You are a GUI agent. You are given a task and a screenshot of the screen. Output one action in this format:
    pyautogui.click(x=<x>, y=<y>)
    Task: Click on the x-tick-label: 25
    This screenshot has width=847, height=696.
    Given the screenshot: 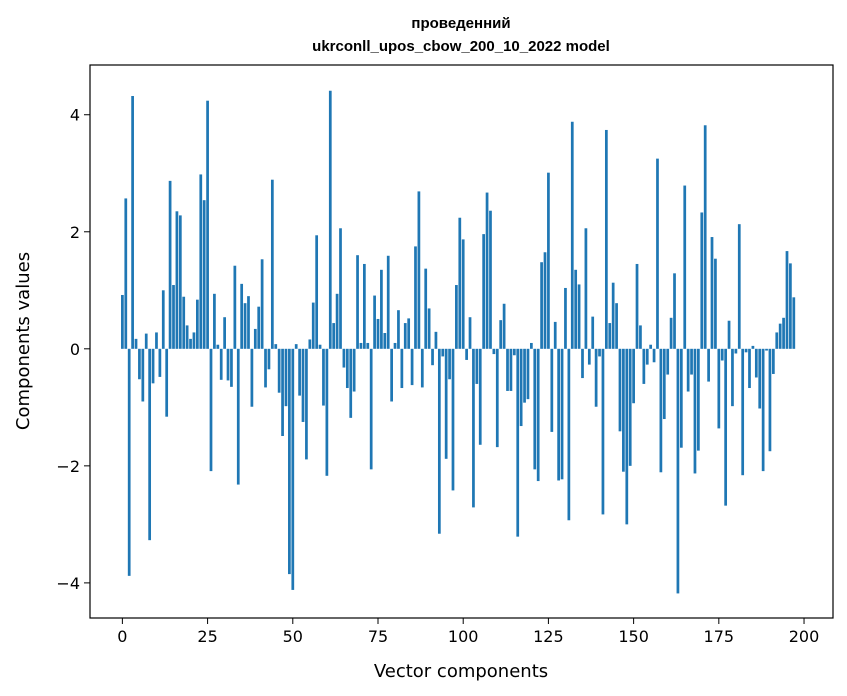 What is the action you would take?
    pyautogui.click(x=207, y=636)
    